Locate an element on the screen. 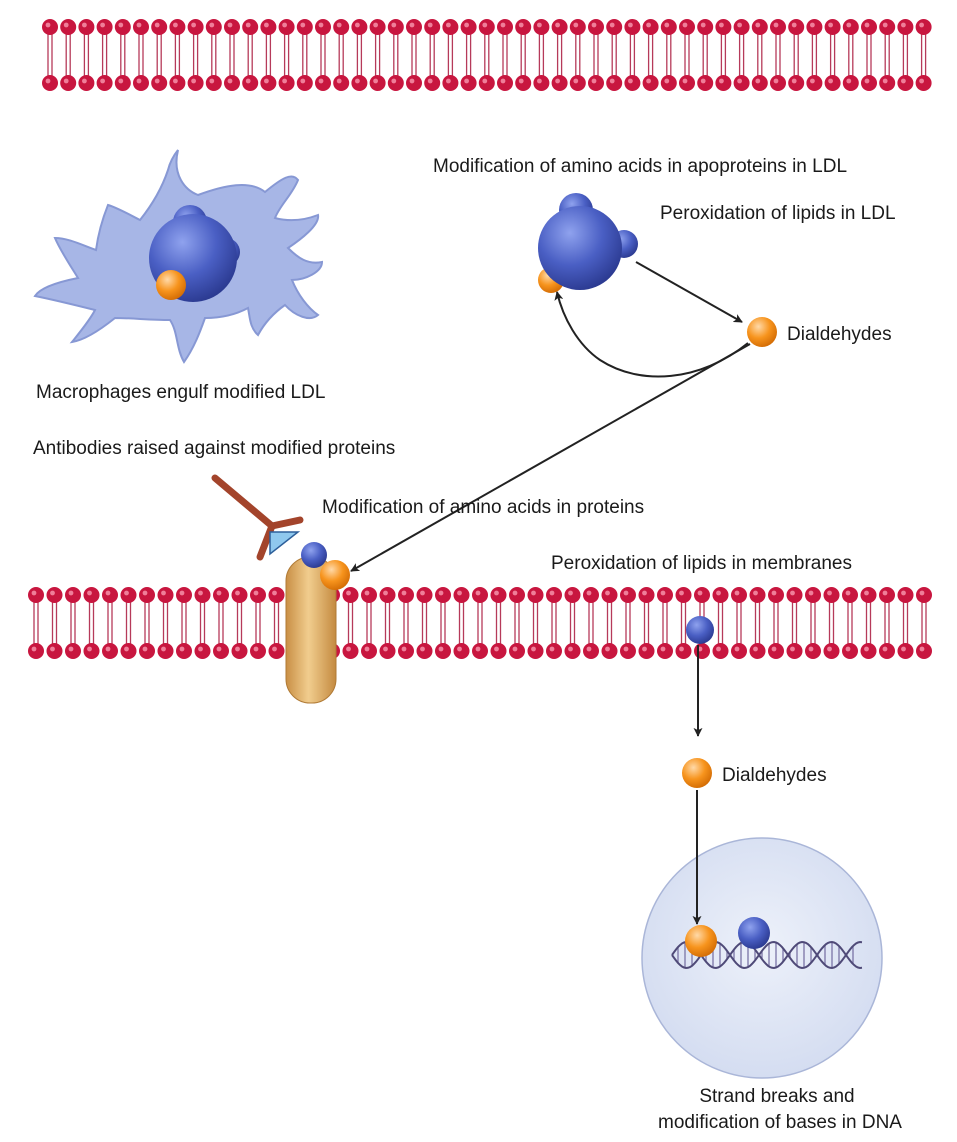  cell-membrane-bilayer is located at coordinates (480, 623).